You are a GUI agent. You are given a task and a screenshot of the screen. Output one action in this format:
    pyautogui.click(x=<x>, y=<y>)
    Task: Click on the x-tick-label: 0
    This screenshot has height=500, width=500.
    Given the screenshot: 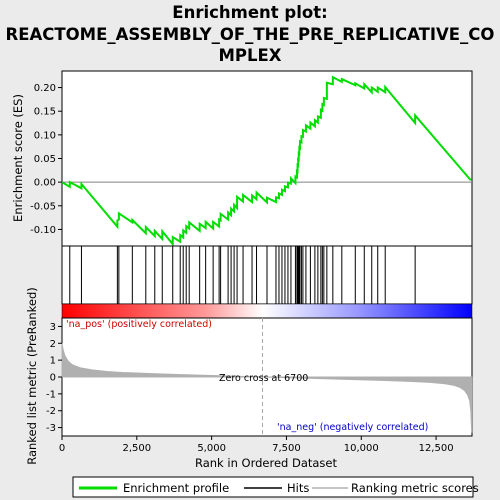 What is the action you would take?
    pyautogui.click(x=62, y=448)
    